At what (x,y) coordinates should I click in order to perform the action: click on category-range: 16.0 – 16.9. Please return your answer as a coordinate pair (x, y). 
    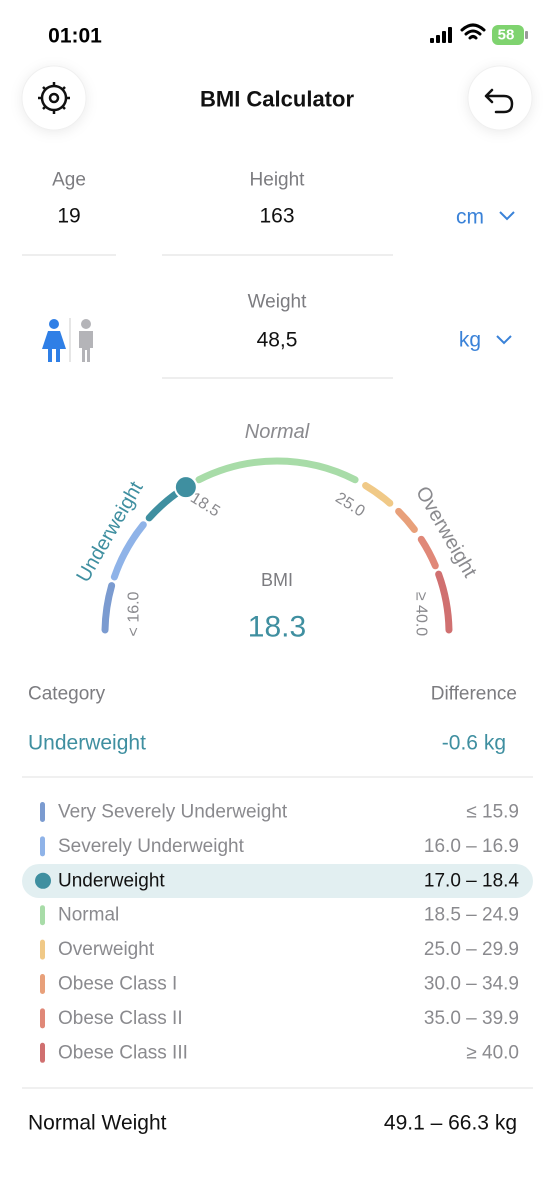
    Looking at the image, I should click on (471, 846).